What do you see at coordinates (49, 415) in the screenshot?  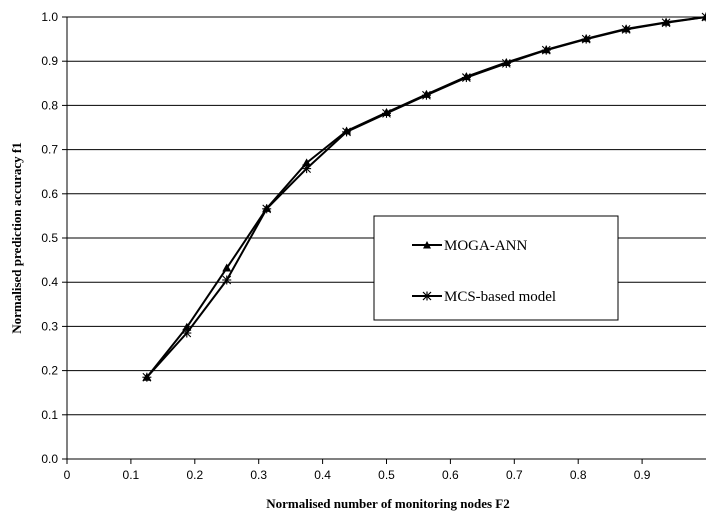 I see `y-tick-label: 0.1` at bounding box center [49, 415].